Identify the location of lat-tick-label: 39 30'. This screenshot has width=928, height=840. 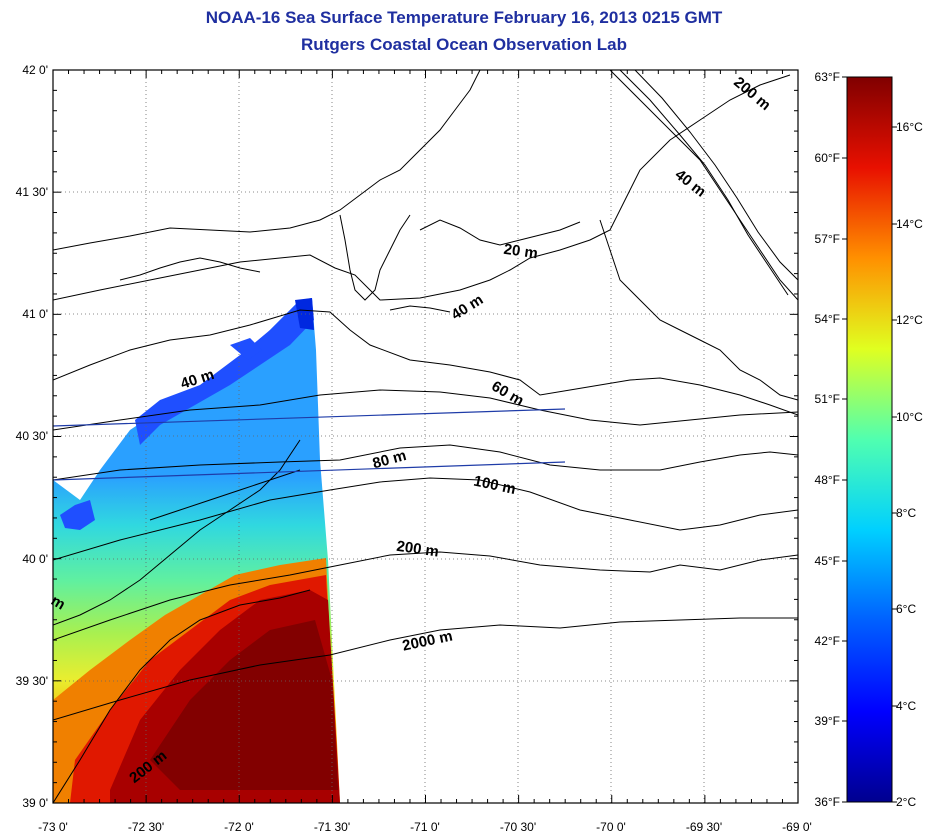
(32, 681).